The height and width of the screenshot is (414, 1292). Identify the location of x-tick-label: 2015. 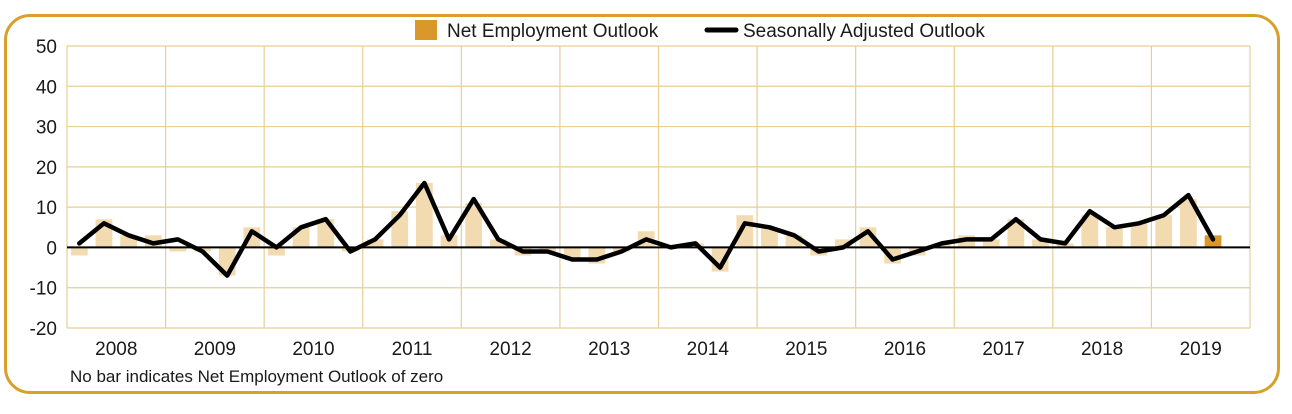
(806, 349).